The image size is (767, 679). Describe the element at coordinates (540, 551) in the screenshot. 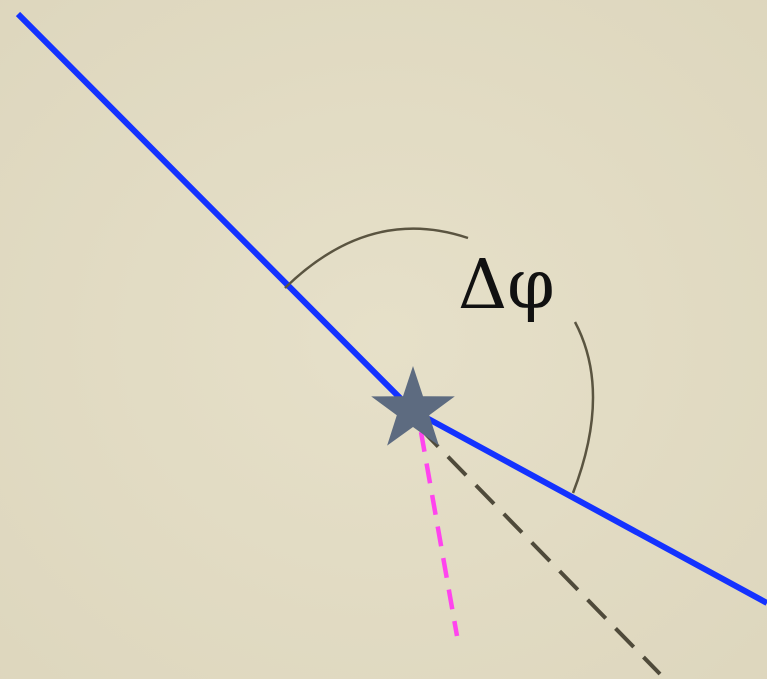

I see `dashed-line` at that location.